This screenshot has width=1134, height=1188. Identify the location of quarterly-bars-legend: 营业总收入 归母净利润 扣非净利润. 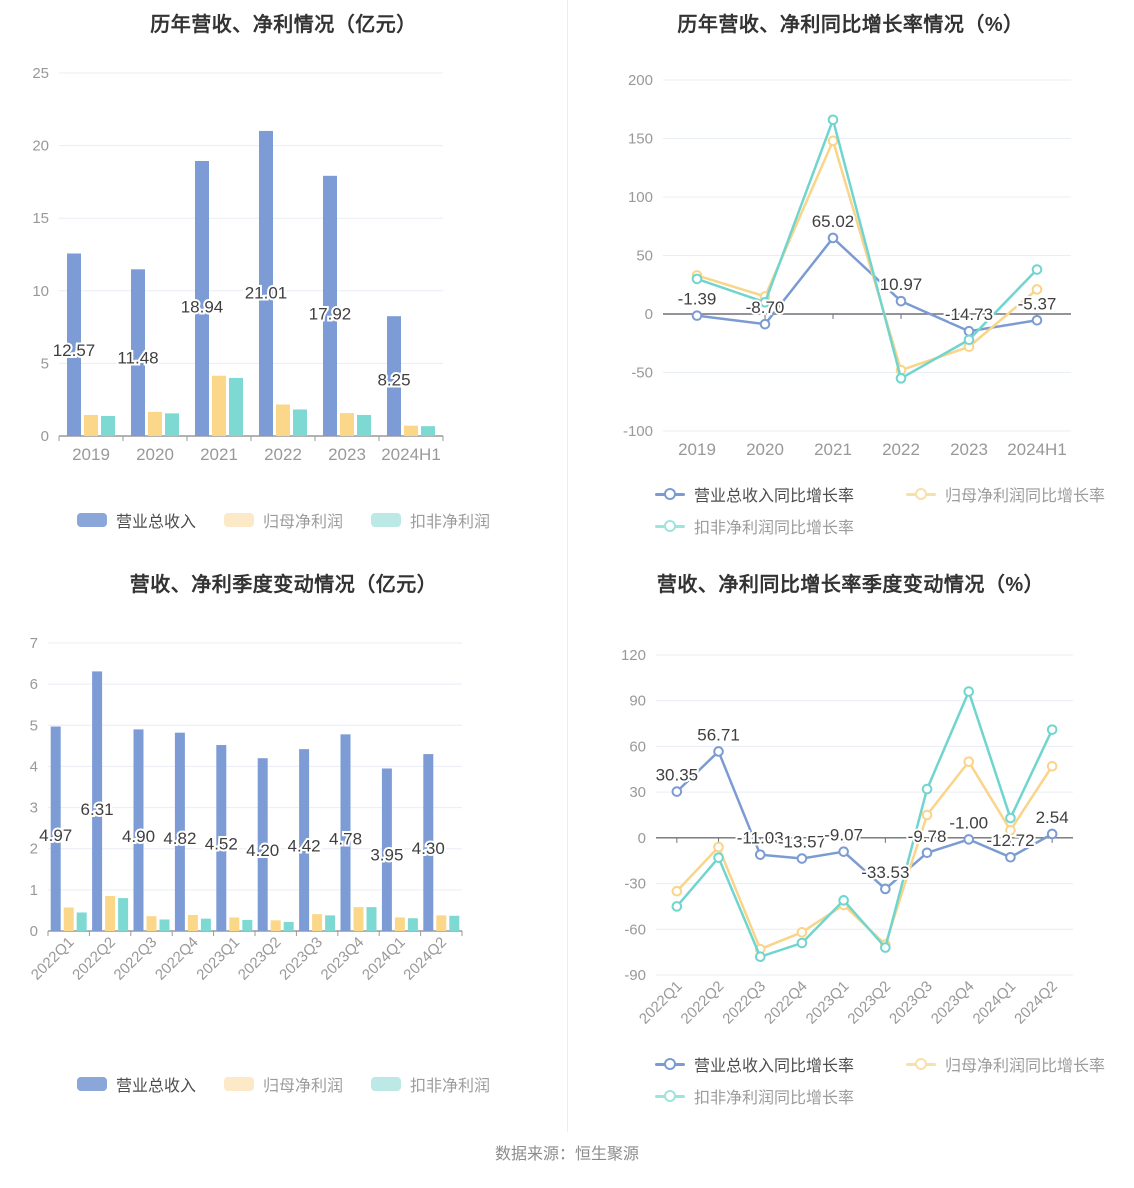
(283, 1084).